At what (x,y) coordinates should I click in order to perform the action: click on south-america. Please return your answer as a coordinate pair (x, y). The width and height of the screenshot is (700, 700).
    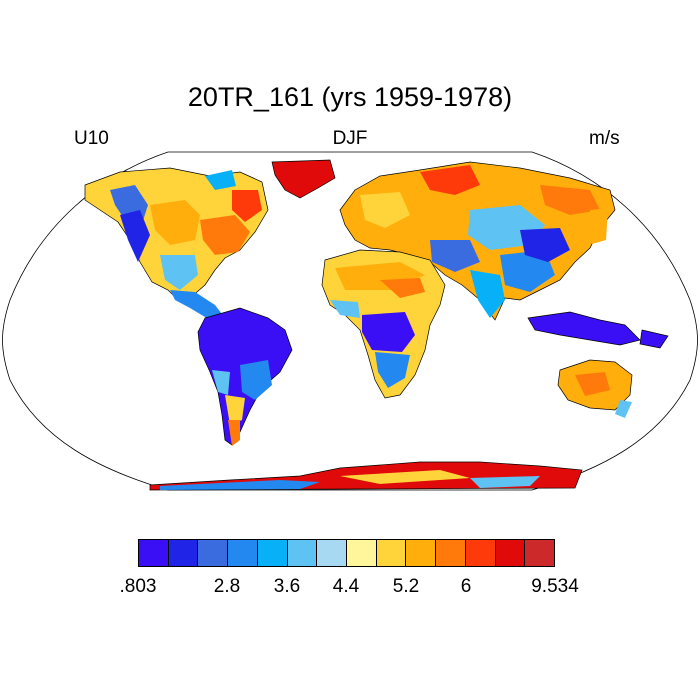
    Looking at the image, I should click on (245, 376).